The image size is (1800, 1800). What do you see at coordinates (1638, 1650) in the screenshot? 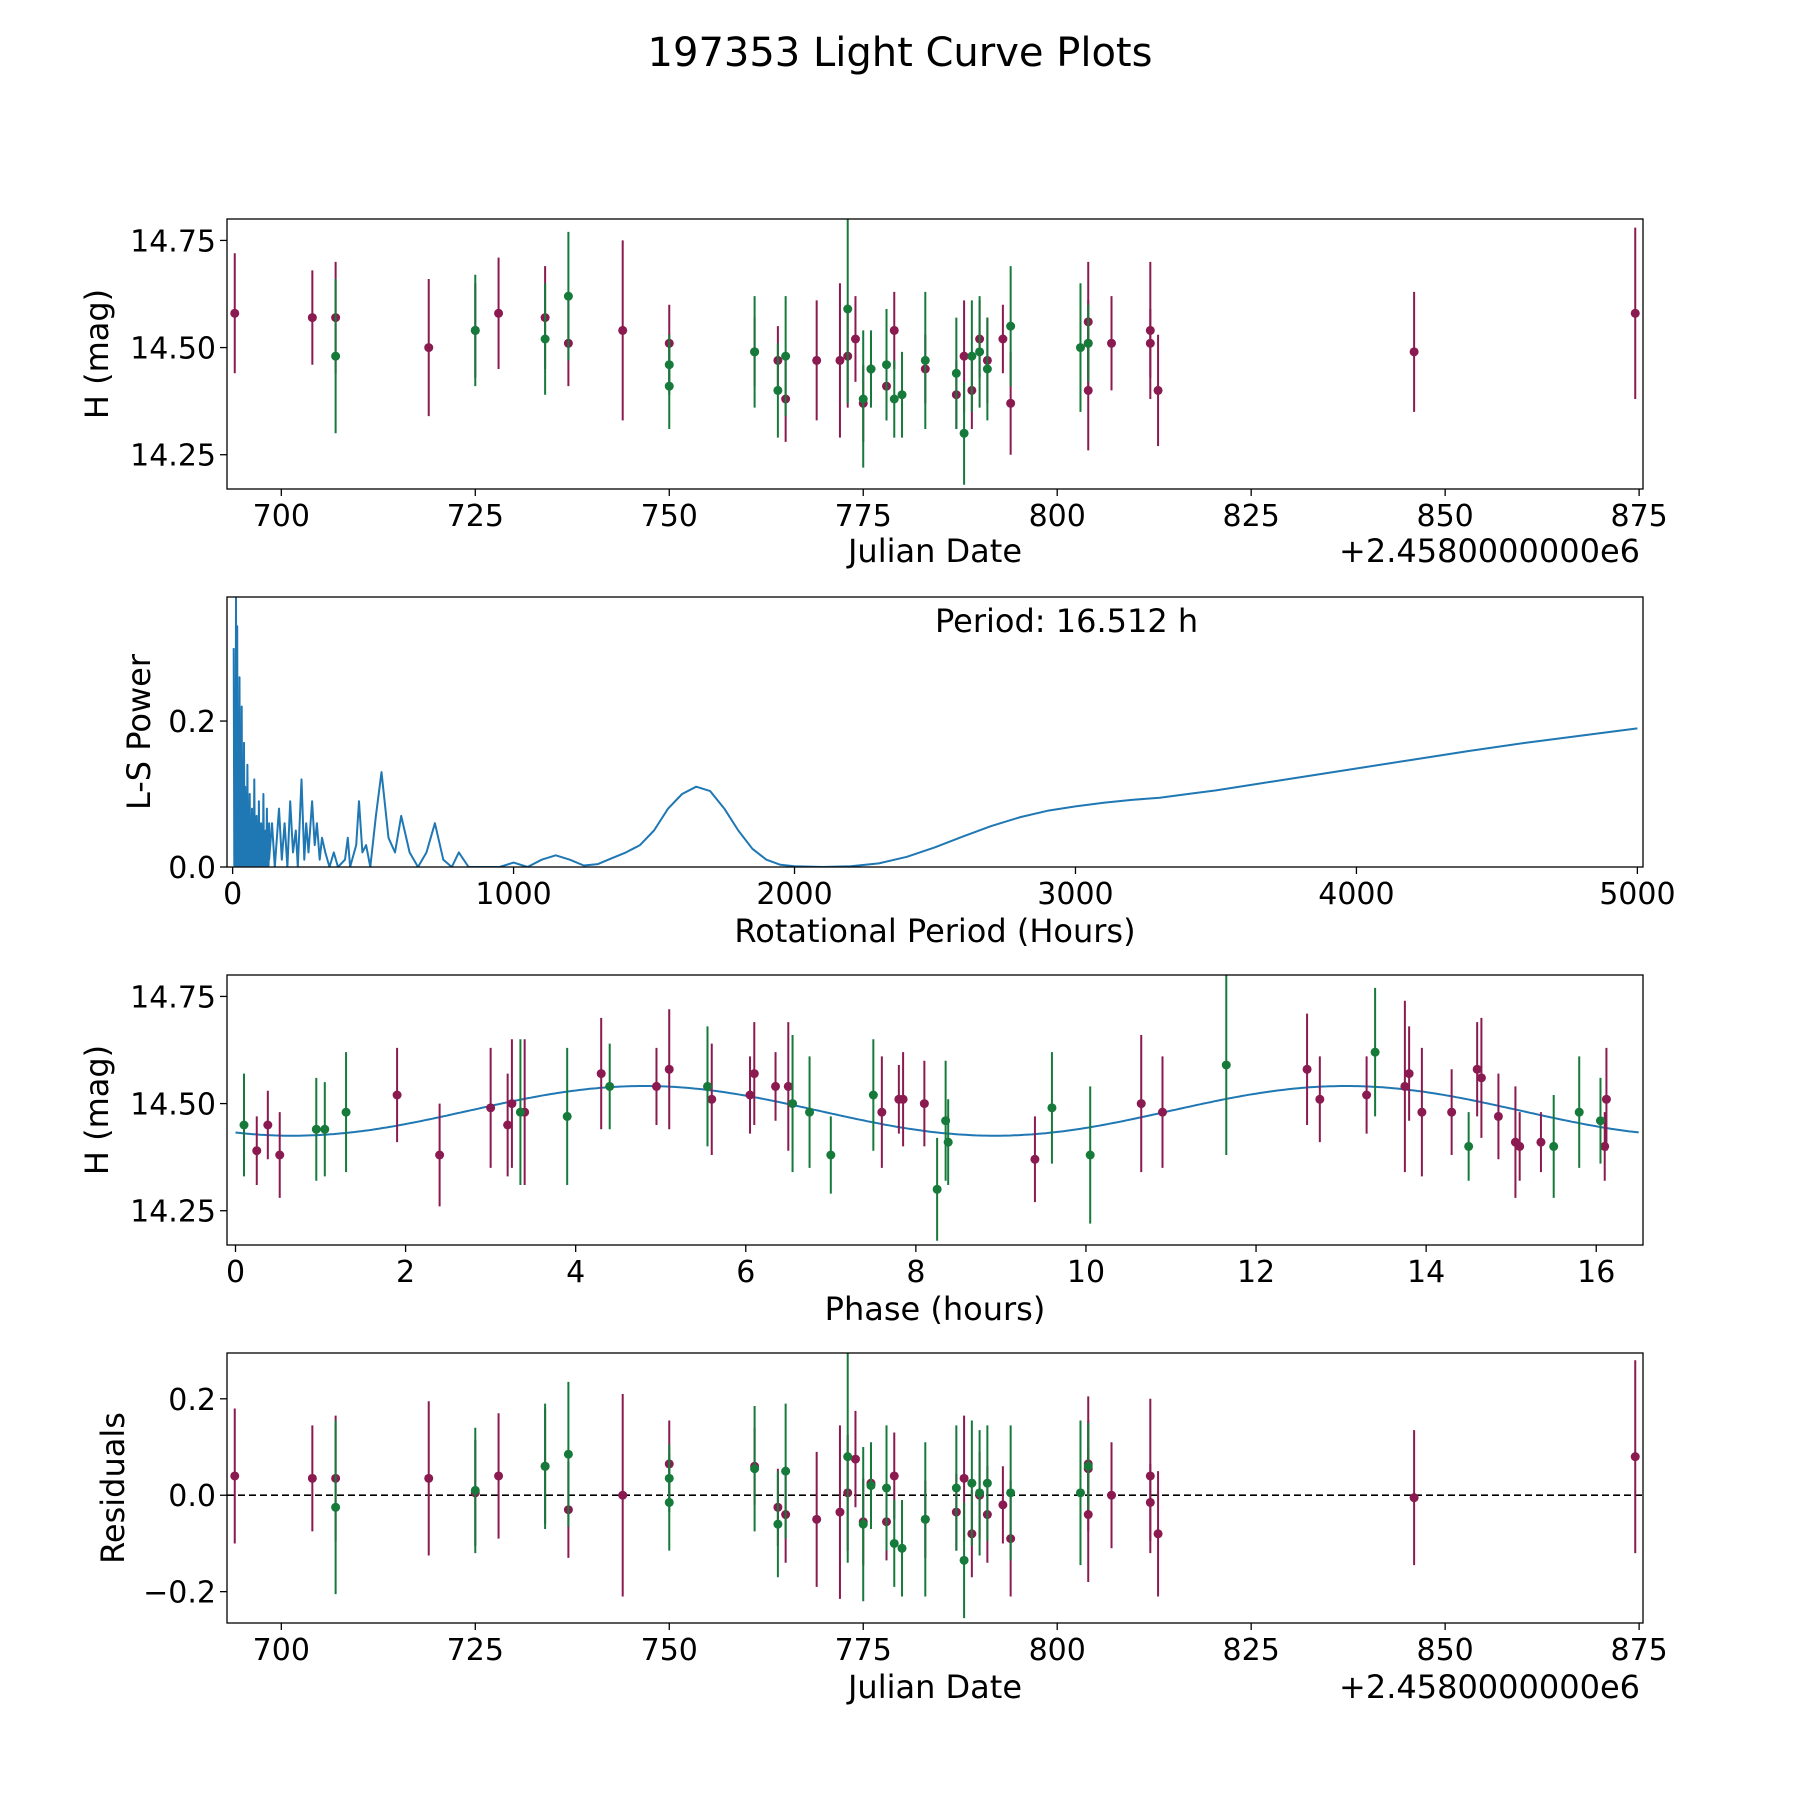
I see `x-tick-label: 875` at bounding box center [1638, 1650].